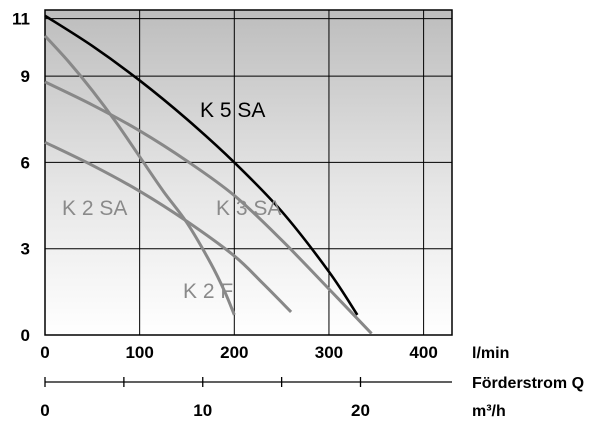  Describe the element at coordinates (423, 352) in the screenshot. I see `x-tick-label-primary: 400` at that location.